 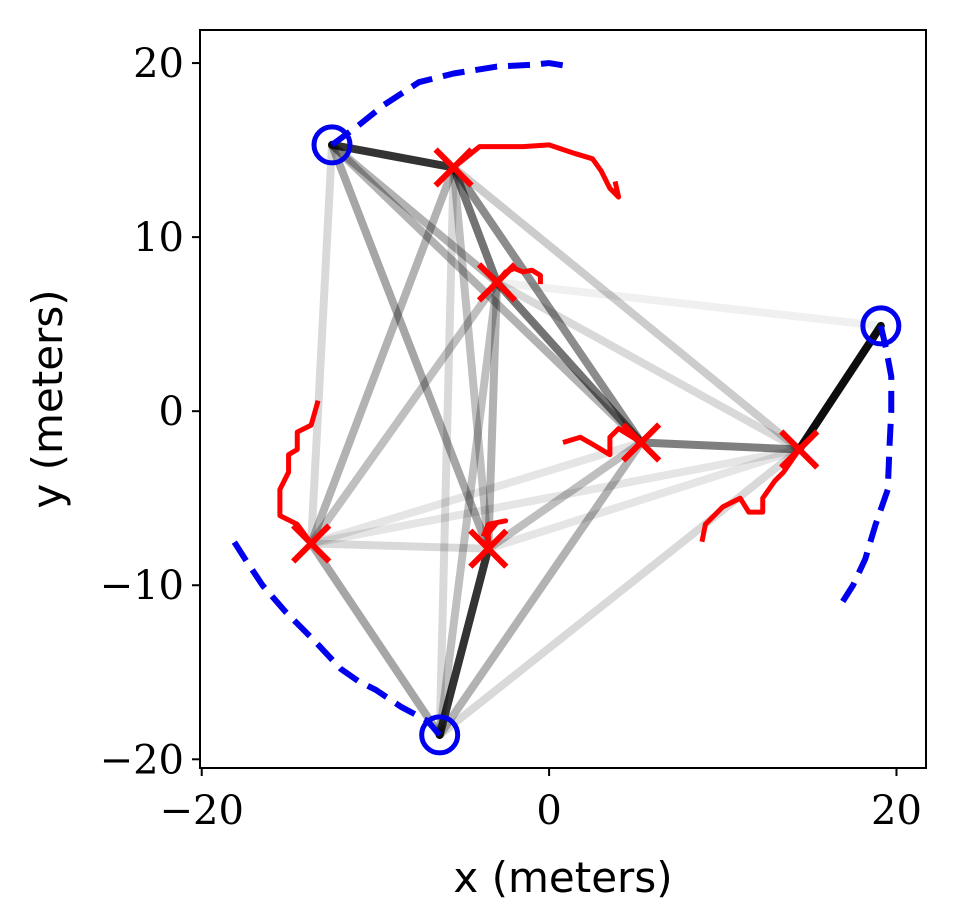 I want to click on x-axis-label: x (meters), so click(x=562, y=877).